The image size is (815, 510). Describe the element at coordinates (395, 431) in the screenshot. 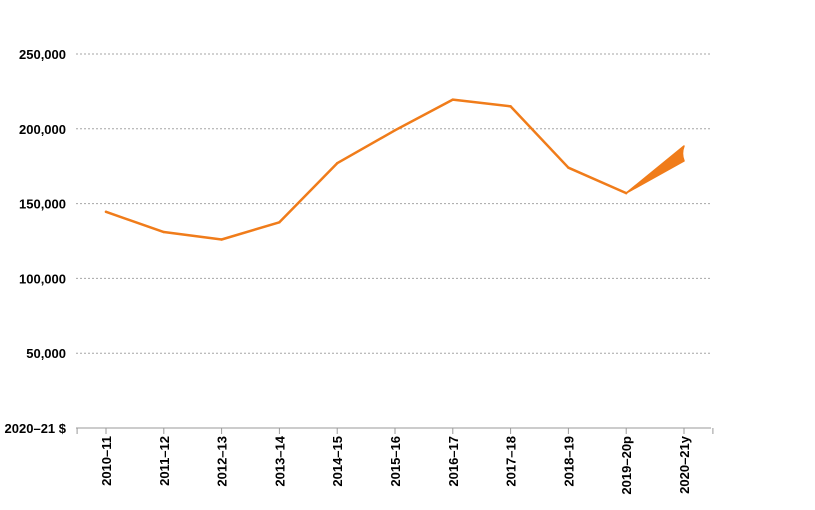

I see `x-axis-ticks` at that location.